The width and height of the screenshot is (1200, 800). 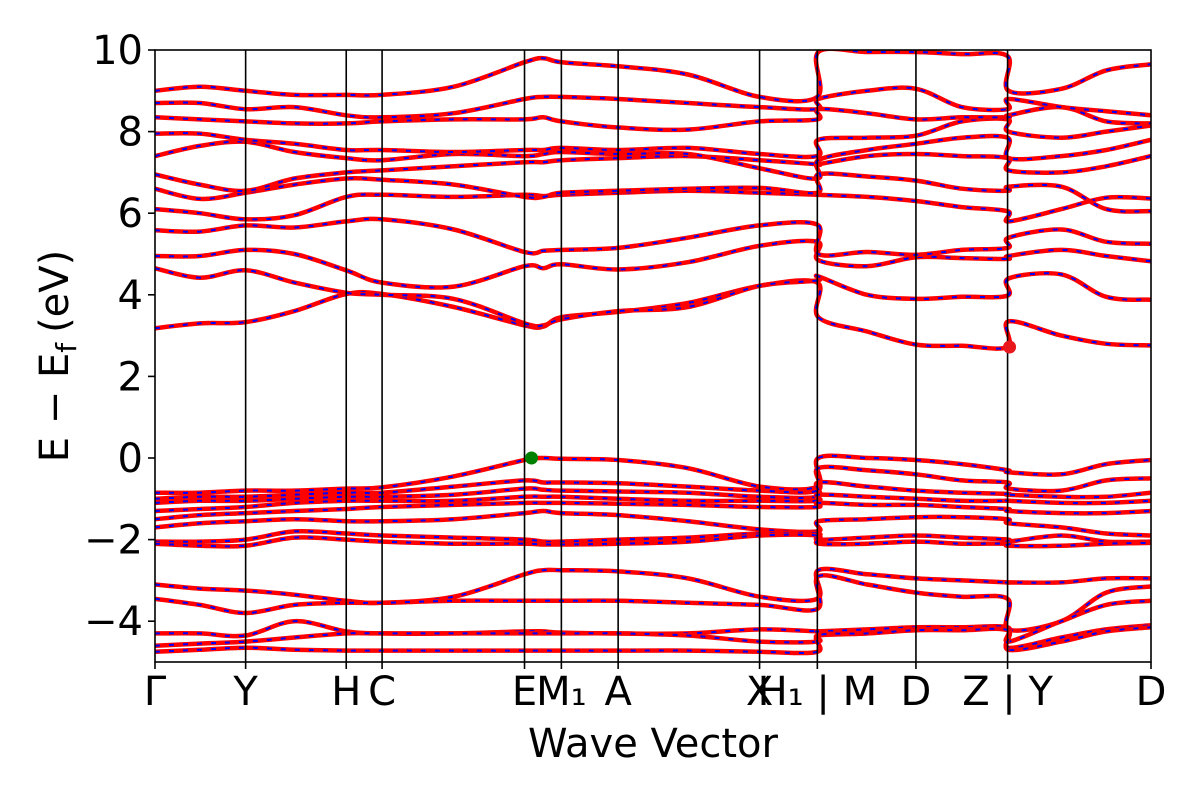 What do you see at coordinates (561, 692) in the screenshot?
I see `x-tick-label-6: M₁` at bounding box center [561, 692].